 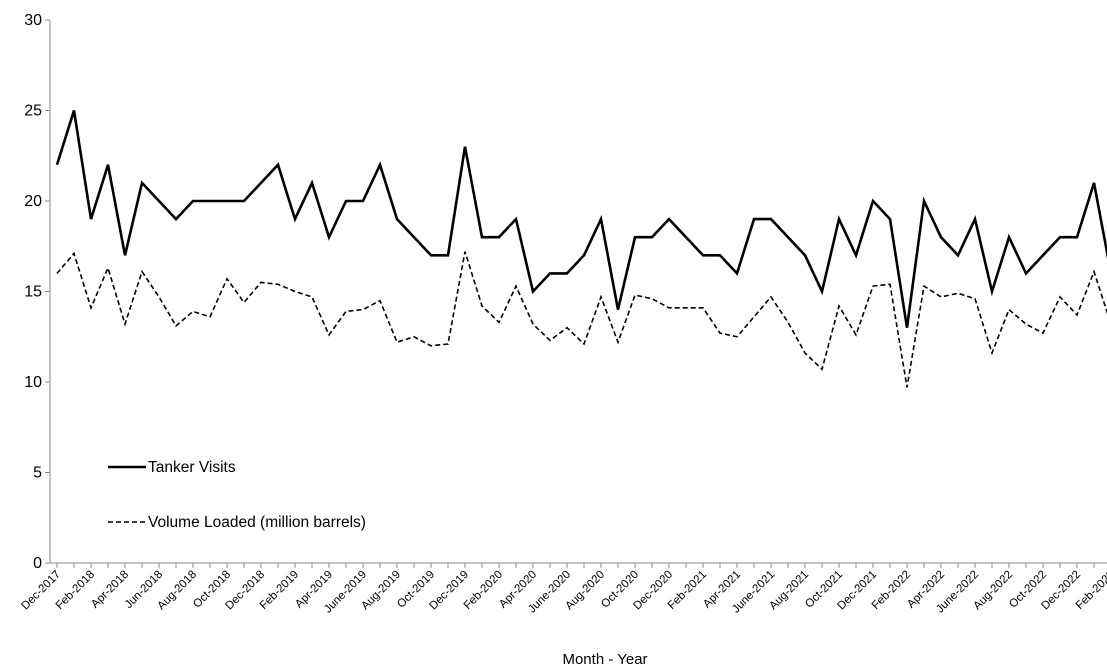 I want to click on y-tick-label: 20, so click(x=33, y=201).